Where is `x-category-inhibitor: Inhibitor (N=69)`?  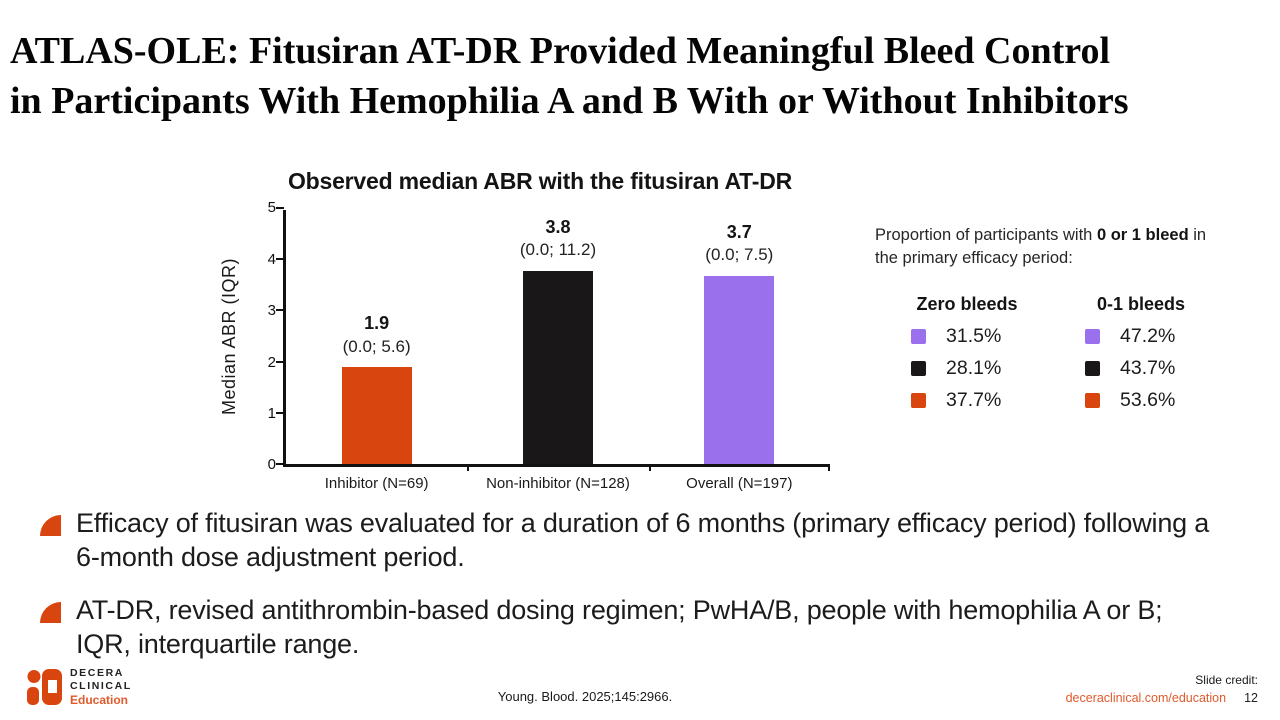
x-category-inhibitor: Inhibitor (N=69) is located at coordinates (376, 483).